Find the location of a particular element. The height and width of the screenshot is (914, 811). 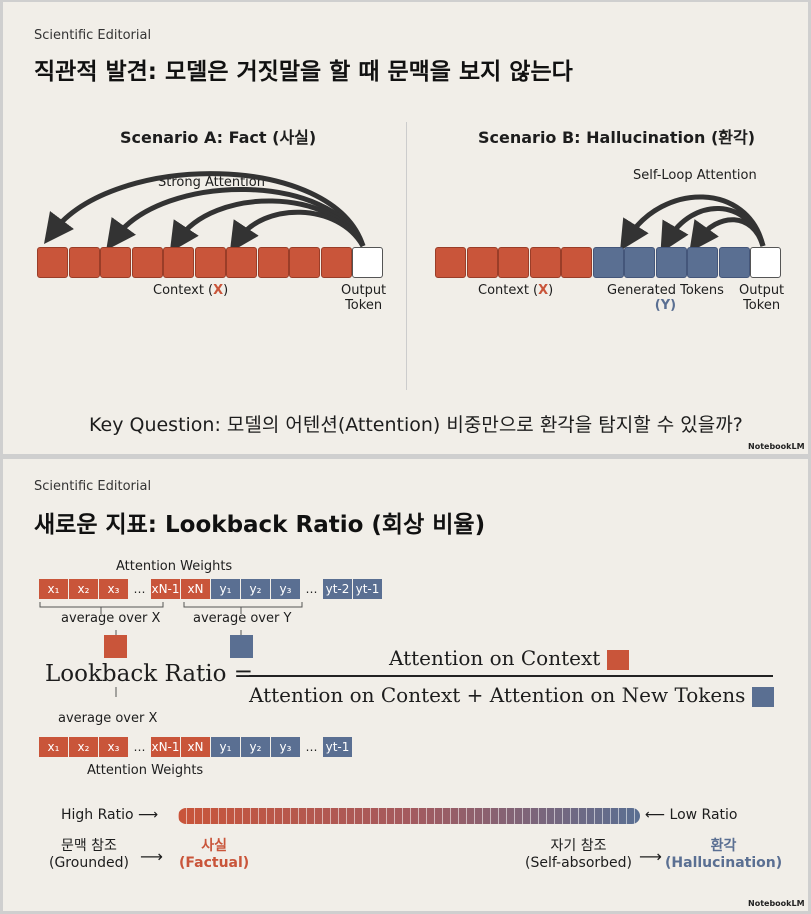

numerator: Attention on Context is located at coordinates (509, 658).